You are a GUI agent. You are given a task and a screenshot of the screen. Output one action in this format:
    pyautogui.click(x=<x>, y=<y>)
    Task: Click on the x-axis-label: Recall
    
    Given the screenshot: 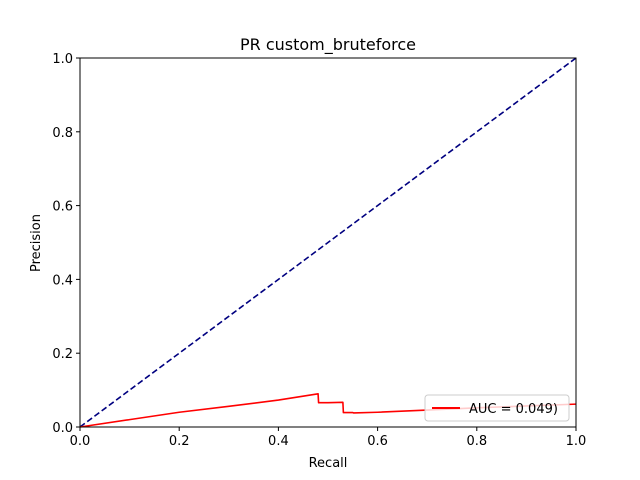 What is the action you would take?
    pyautogui.click(x=328, y=463)
    